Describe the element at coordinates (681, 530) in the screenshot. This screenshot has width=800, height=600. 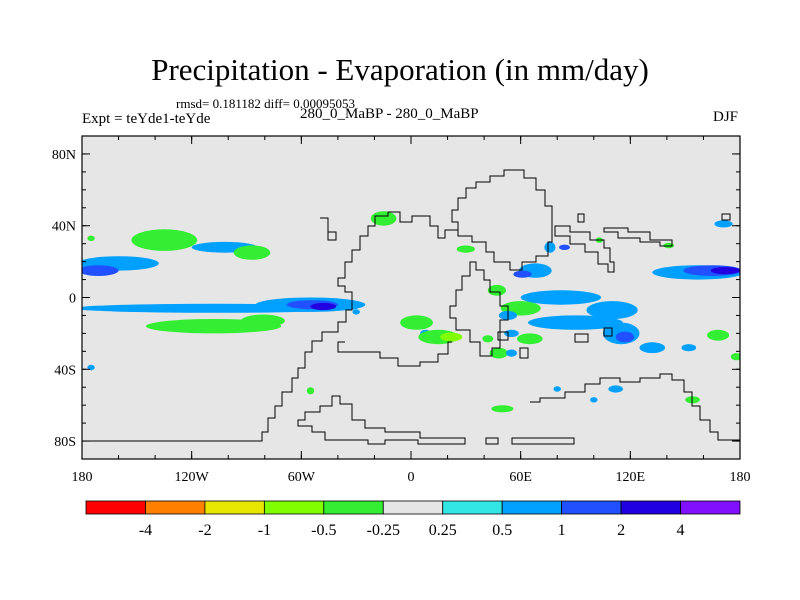
I see `colorbar-label: 4` at that location.